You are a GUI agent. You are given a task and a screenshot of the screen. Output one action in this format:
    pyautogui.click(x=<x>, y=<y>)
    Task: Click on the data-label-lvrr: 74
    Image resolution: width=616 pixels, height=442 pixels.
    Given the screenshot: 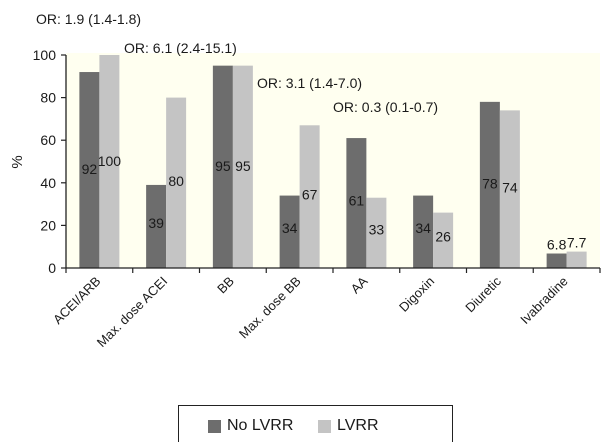 What is the action you would take?
    pyautogui.click(x=510, y=187)
    